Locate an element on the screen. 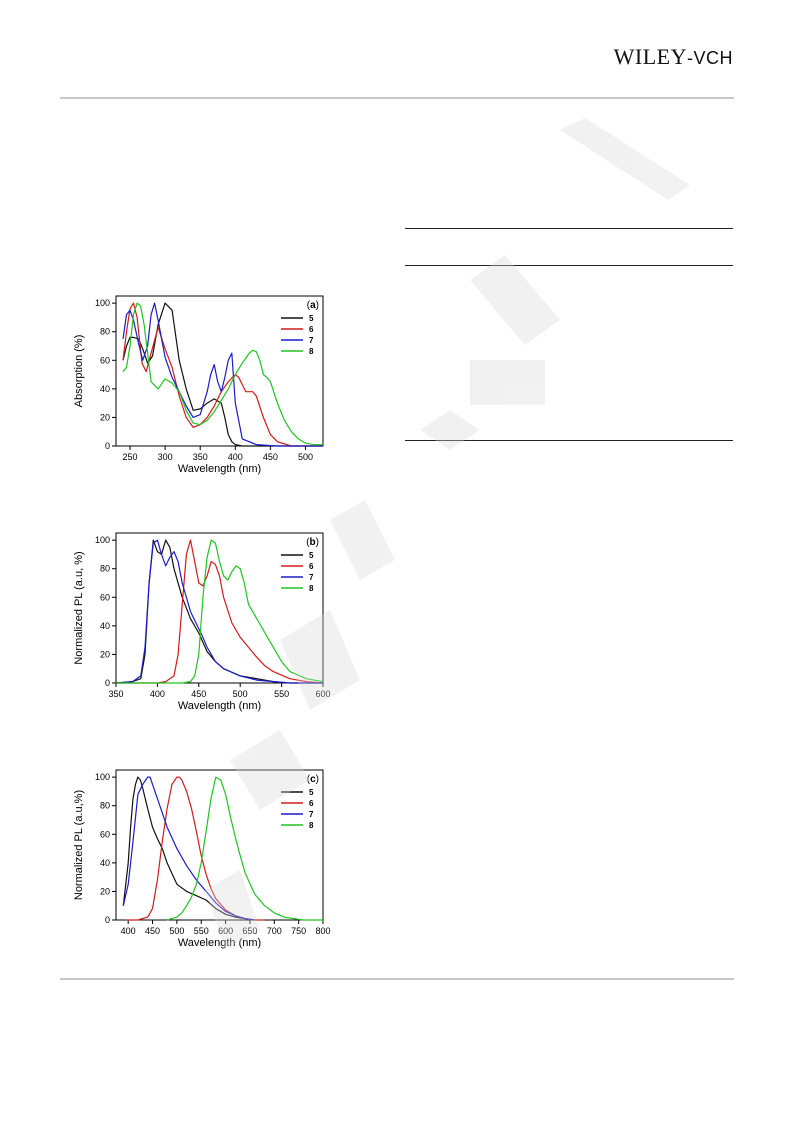  panel-label: (c) is located at coordinates (313, 779).